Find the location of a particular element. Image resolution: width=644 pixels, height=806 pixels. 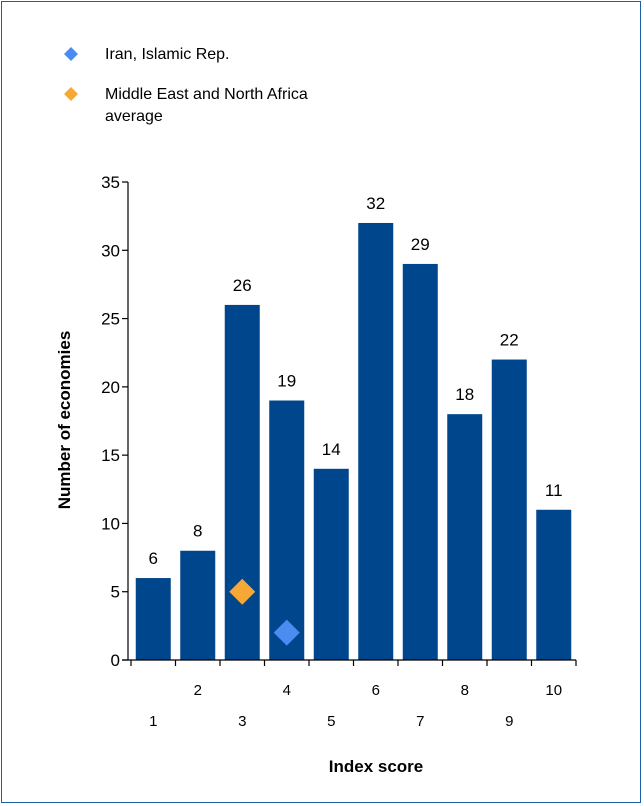

data-label: 8 is located at coordinates (197, 531).